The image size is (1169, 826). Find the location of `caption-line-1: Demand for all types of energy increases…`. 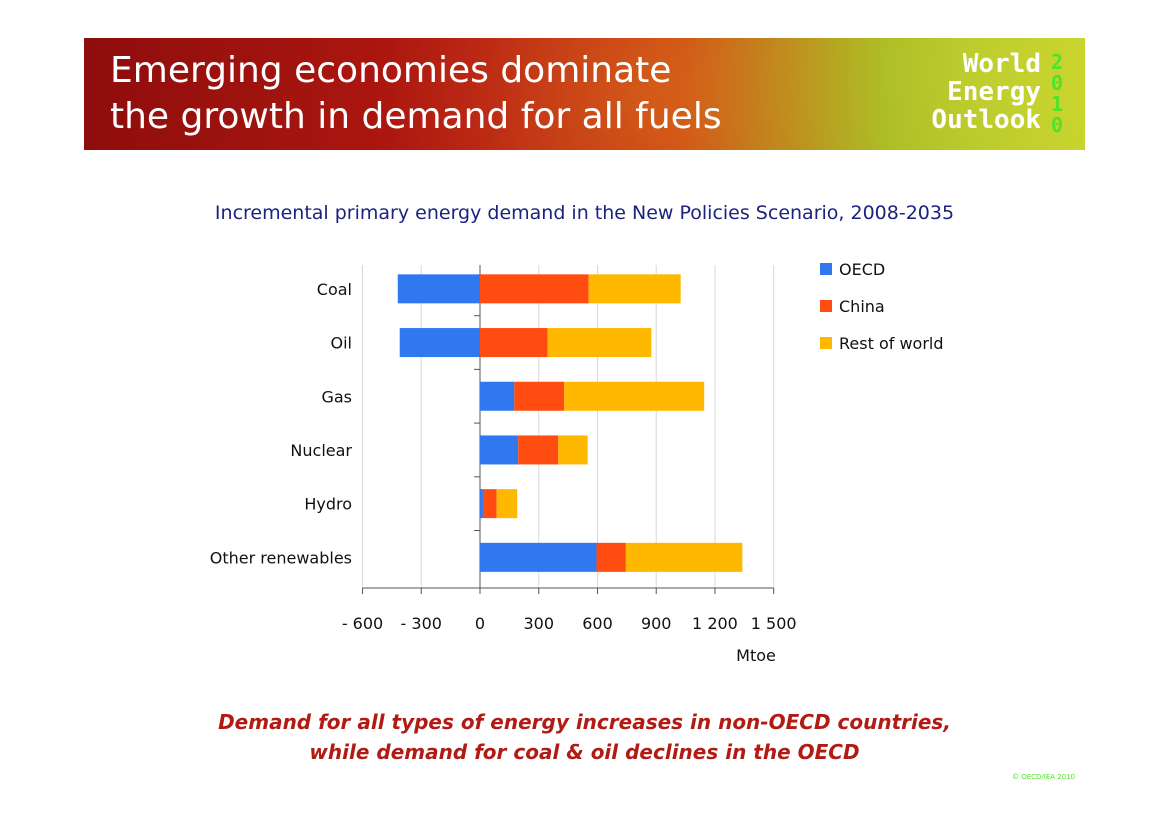

caption-line-1: Demand for all types of energy increases… is located at coordinates (584, 722).